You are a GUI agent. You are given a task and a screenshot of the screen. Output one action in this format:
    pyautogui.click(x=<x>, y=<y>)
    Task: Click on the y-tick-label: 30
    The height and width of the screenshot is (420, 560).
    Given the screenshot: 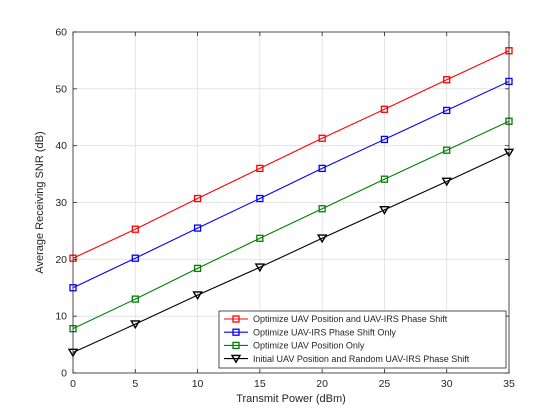 What is the action you would take?
    pyautogui.click(x=61, y=203)
    